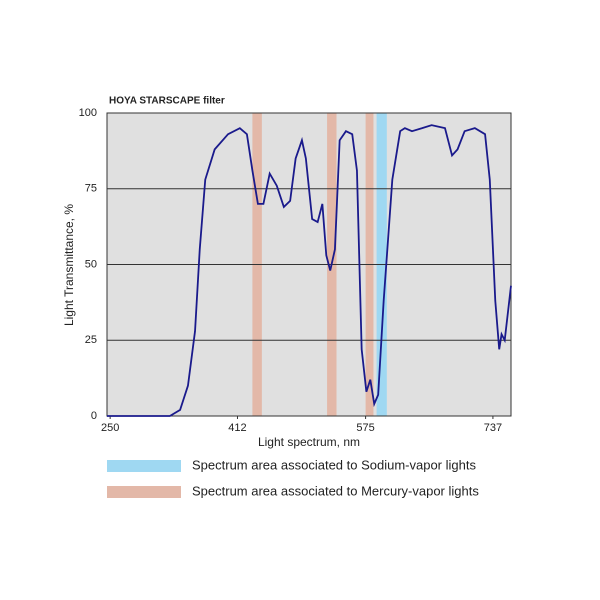  What do you see at coordinates (91, 189) in the screenshot?
I see `y-tick-label: 75` at bounding box center [91, 189].